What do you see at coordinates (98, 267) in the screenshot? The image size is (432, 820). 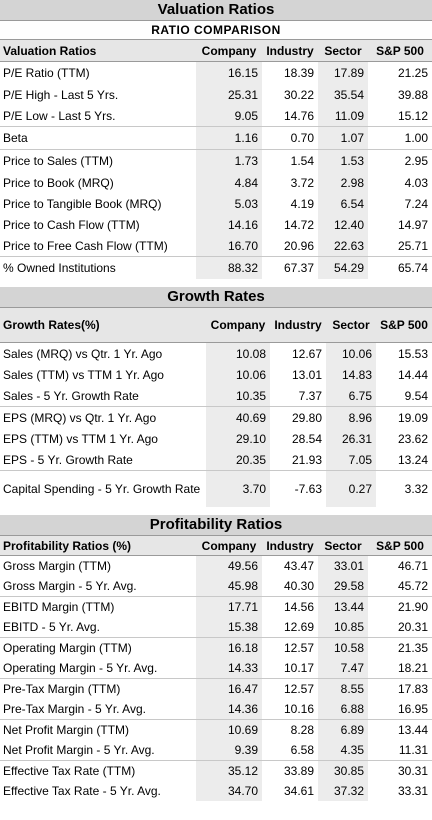 I see `row-label: % Owned Institutions` at bounding box center [98, 267].